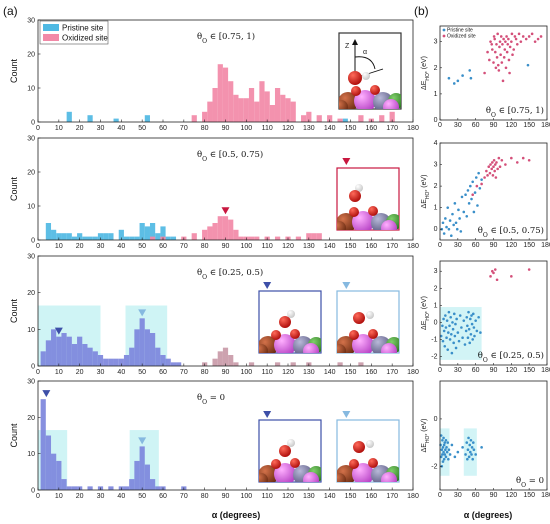 The image size is (550, 524). What do you see at coordinates (101, 496) in the screenshot?
I see `x-tick-label: 30` at bounding box center [101, 496].